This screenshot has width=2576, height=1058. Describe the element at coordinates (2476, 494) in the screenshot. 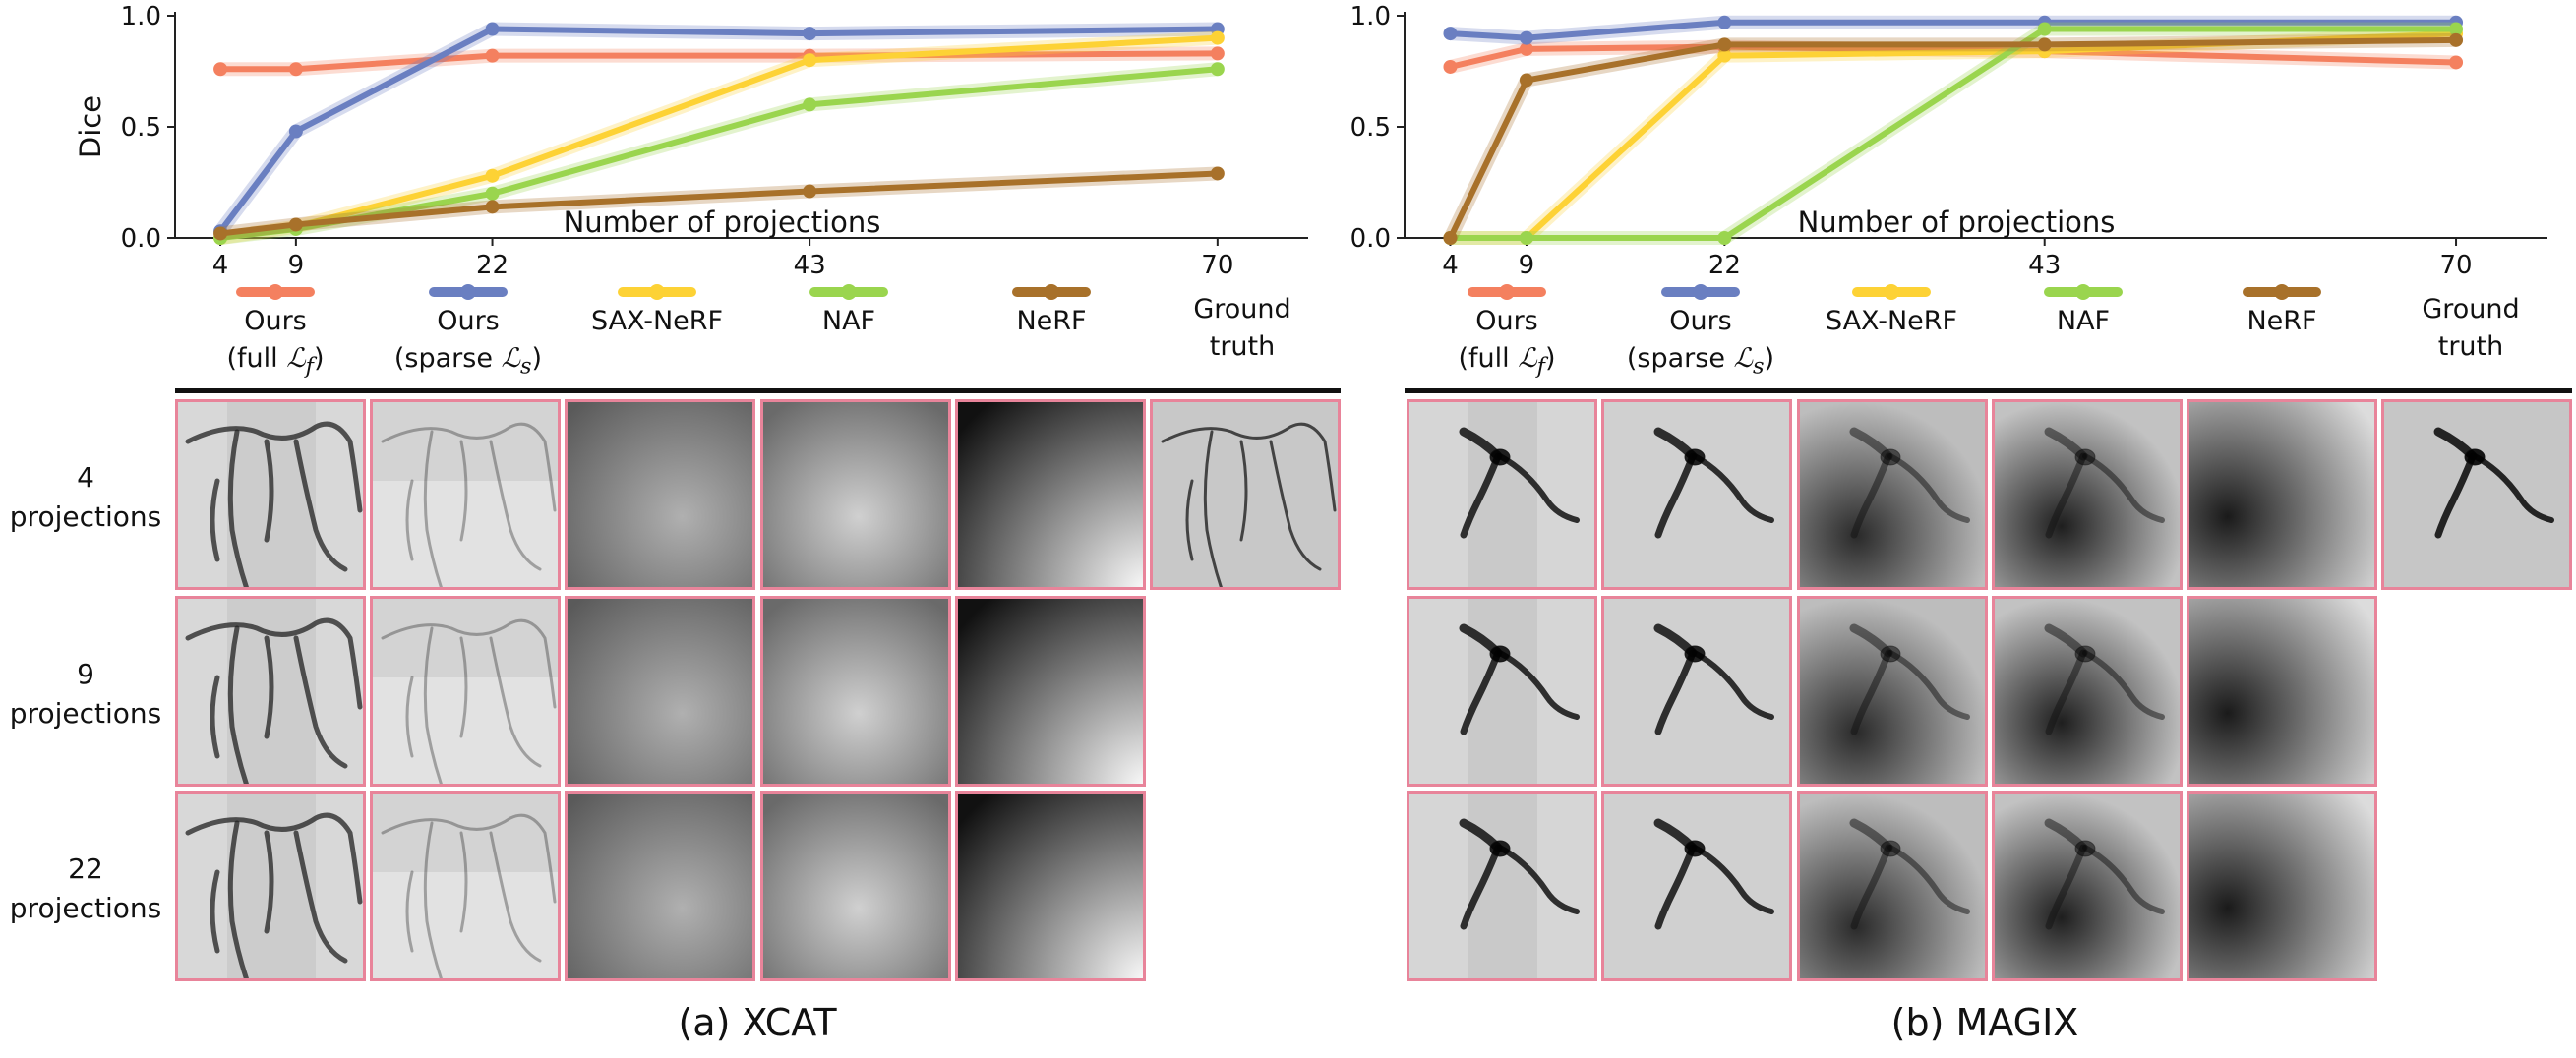

I see `tile-magix-ground-truth-row1` at that location.